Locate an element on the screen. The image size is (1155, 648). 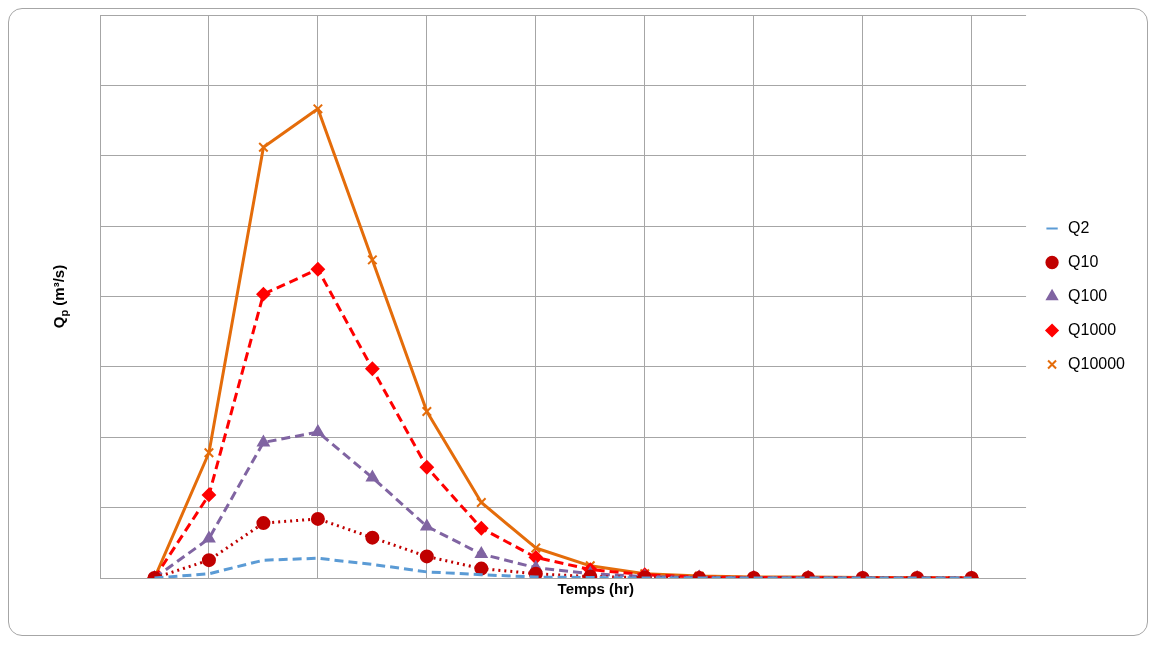
legend-label: Q100 is located at coordinates (1088, 295).